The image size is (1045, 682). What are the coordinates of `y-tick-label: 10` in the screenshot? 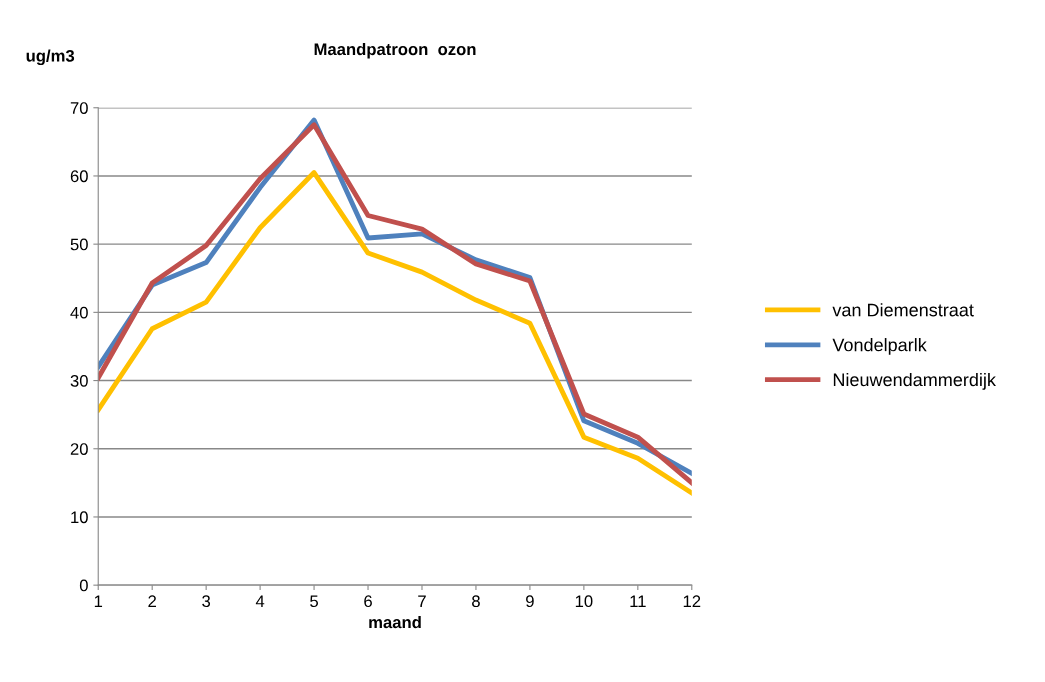 It's located at (79, 517).